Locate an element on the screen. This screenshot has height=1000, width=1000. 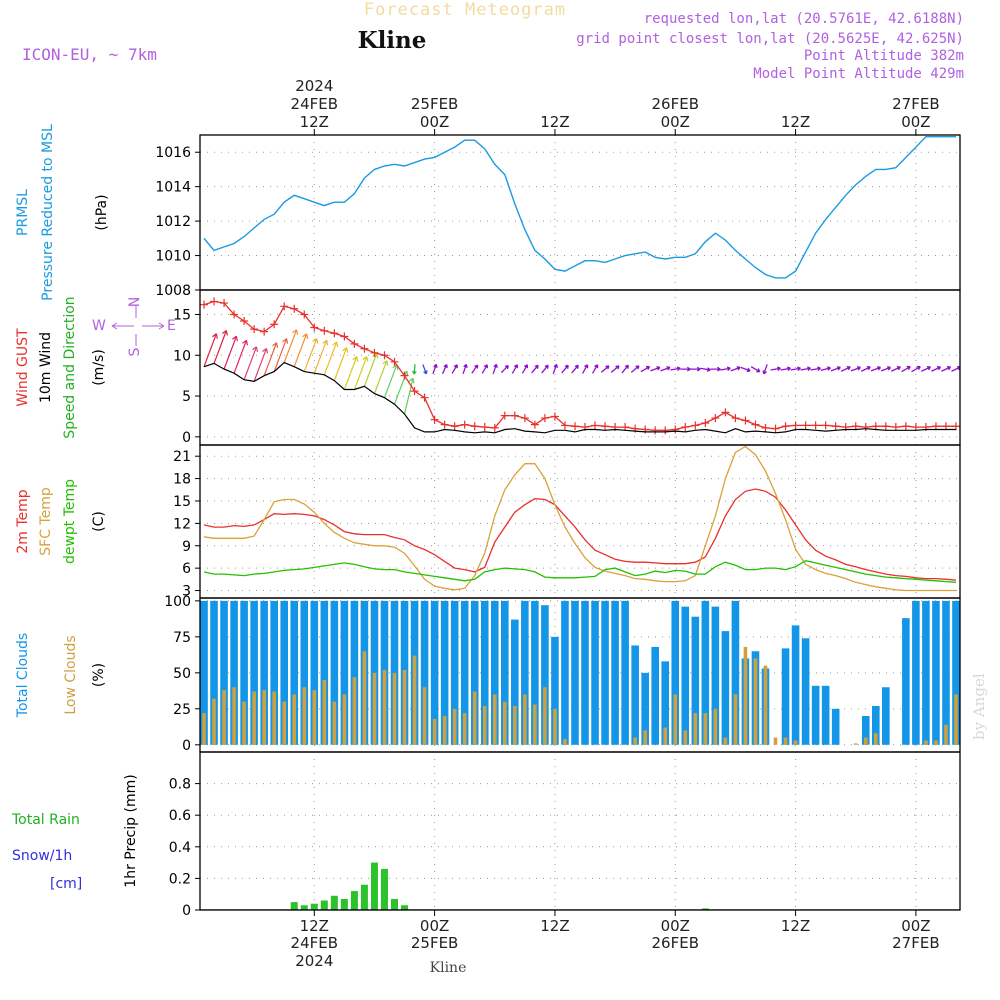
panel-3: 3 6 9 12 15 18 21 2m Temp SFC Temp dewpt Temp (C) is located at coordinates (488, 522).